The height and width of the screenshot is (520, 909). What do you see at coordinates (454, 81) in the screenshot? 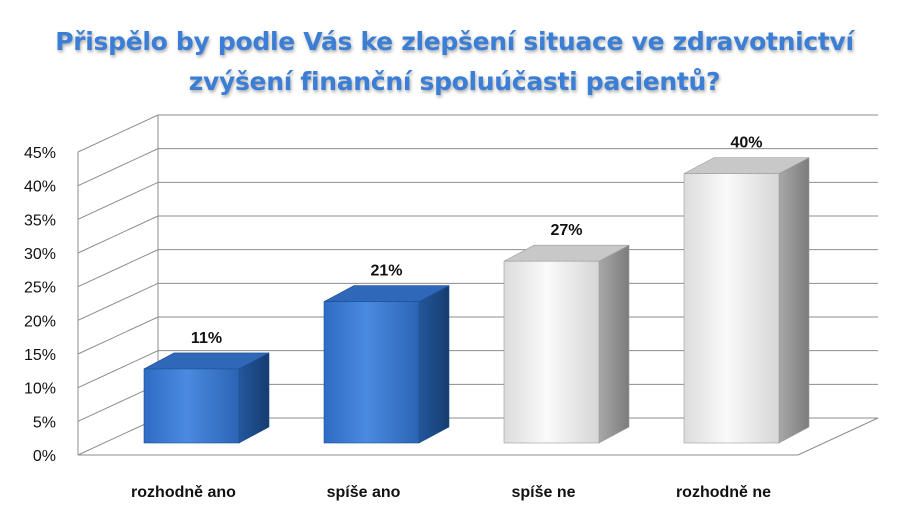
I see `chart-title-line-2: zvýšení finanční spoluúčasti pacientů?` at bounding box center [454, 81].